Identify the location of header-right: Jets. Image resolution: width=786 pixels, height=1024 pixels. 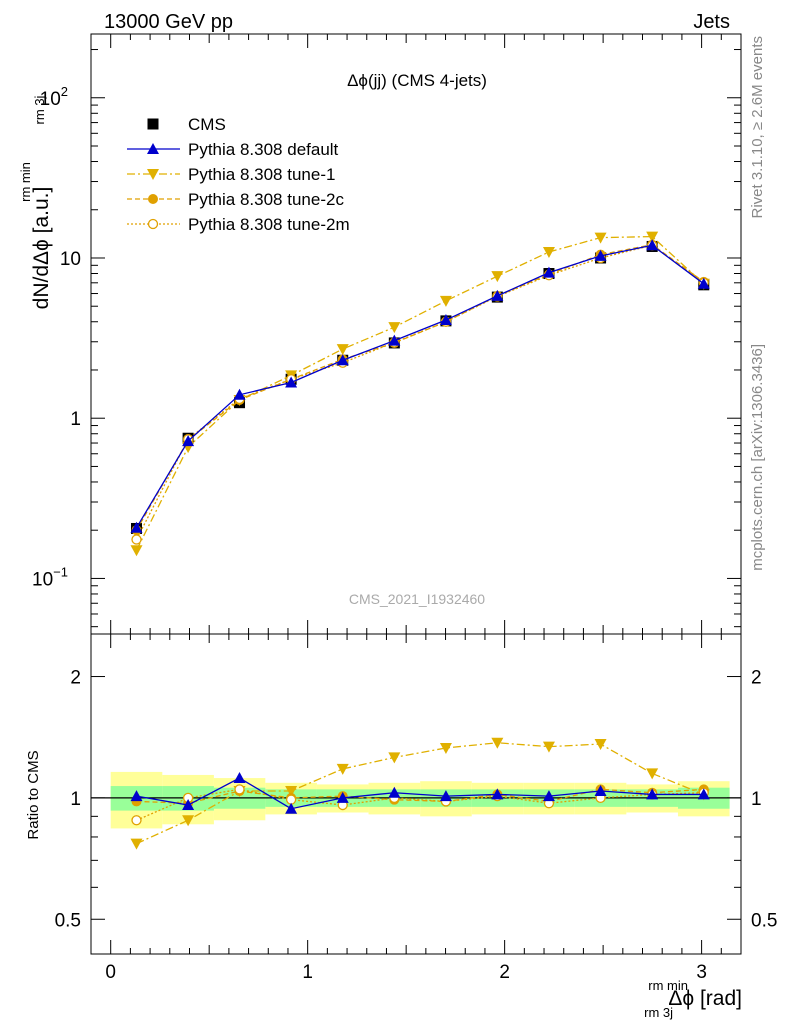
(711, 22).